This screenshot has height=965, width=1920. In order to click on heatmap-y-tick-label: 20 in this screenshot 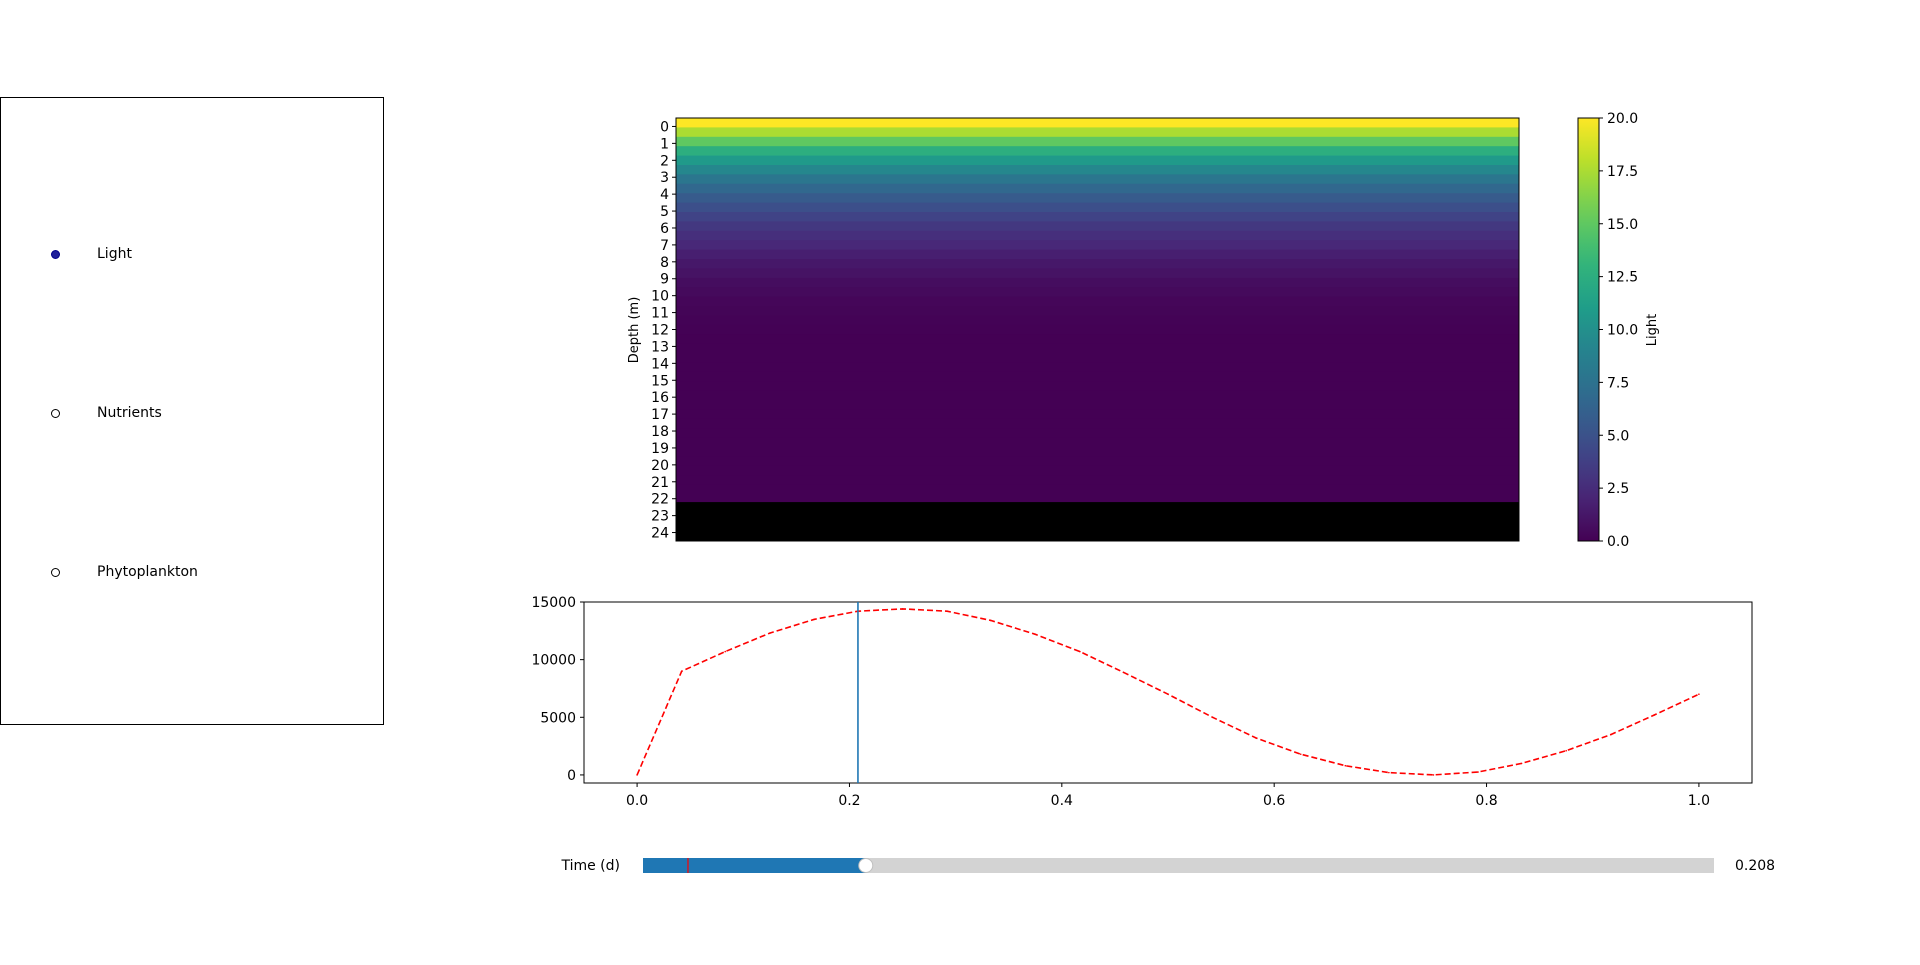, I will do `click(660, 466)`.